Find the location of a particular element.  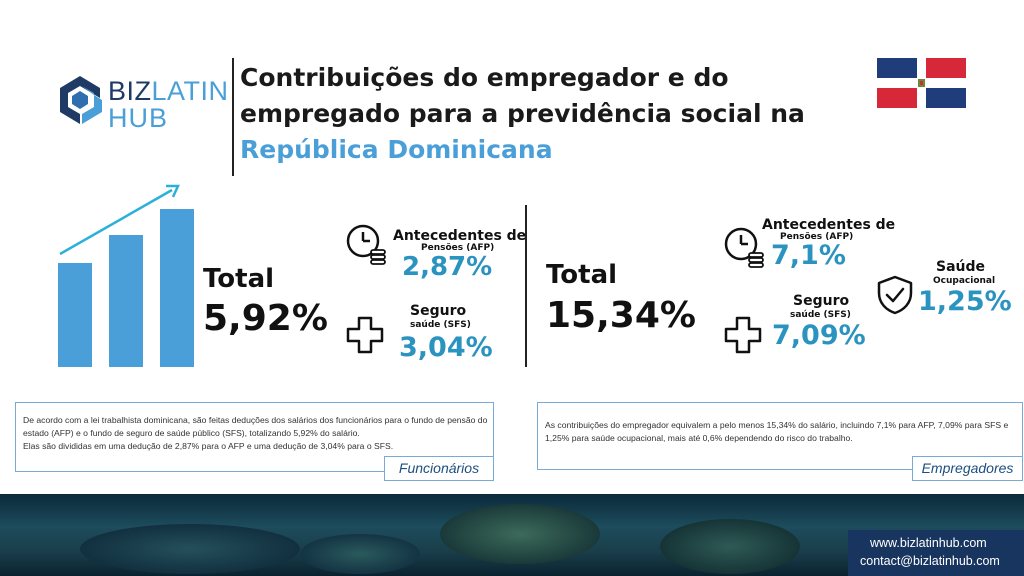

logo-wordmark-bottom: HUB is located at coordinates (138, 118).